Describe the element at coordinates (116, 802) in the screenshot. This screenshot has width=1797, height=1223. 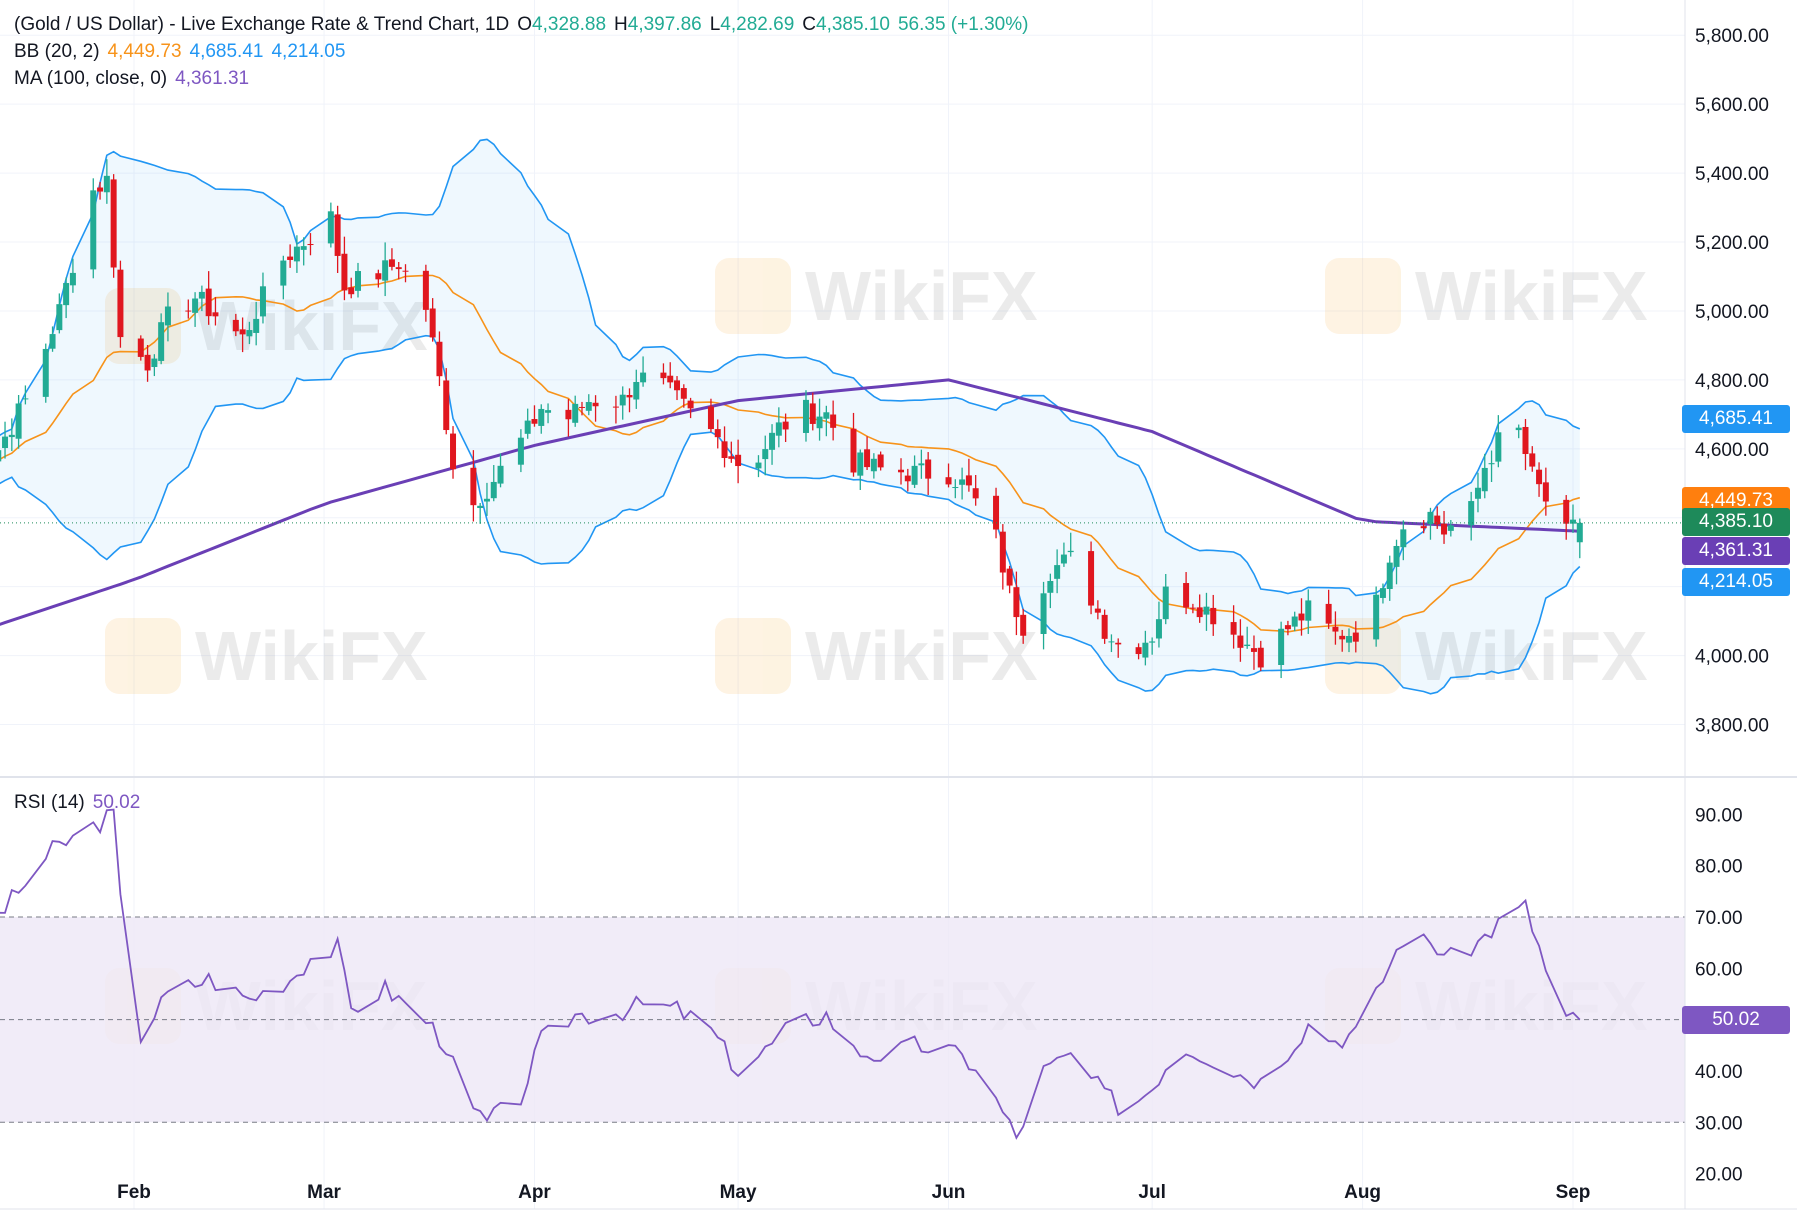
I see `rsi-value: 50.02` at that location.